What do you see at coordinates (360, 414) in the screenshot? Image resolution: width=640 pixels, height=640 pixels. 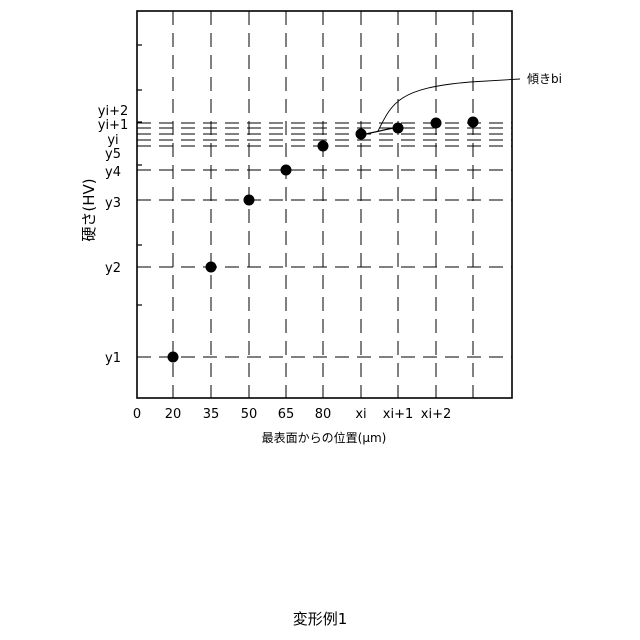 I see `x-tick-label: xi` at bounding box center [360, 414].